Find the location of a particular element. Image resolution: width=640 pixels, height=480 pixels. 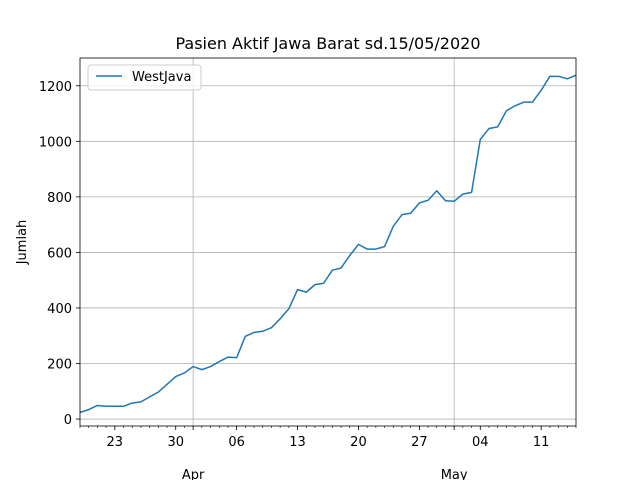

y-tick-label: 400 is located at coordinates (59, 309).